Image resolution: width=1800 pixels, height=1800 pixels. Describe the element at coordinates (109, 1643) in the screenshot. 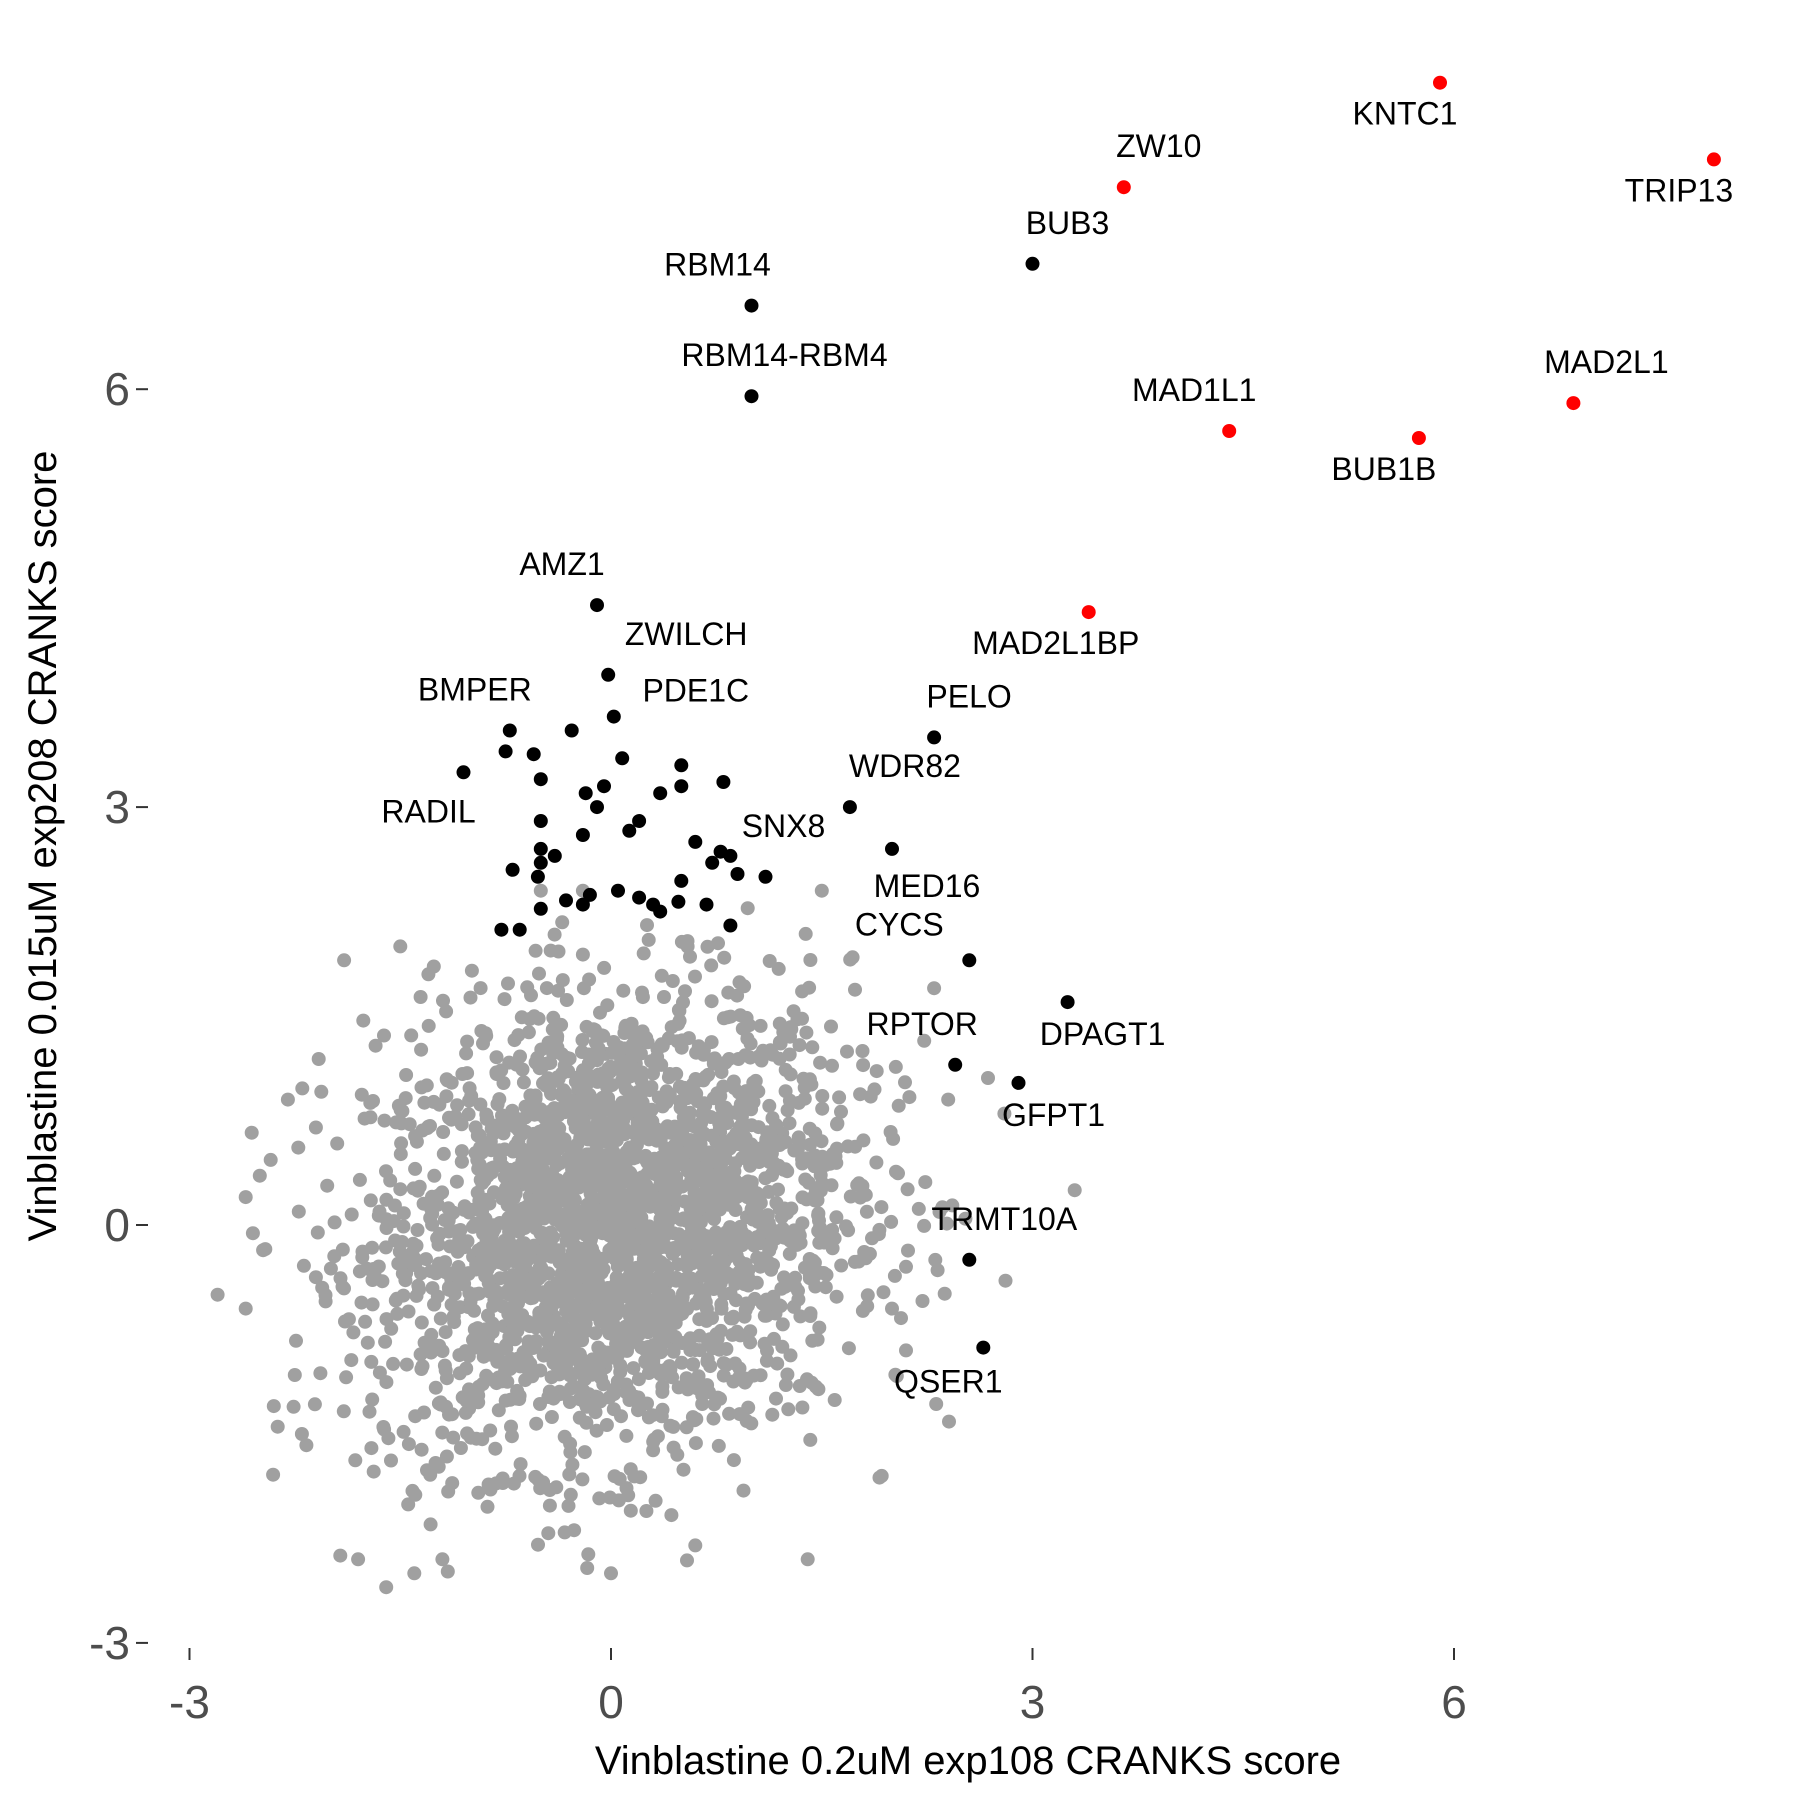

I see `y-tick-label: -3` at that location.